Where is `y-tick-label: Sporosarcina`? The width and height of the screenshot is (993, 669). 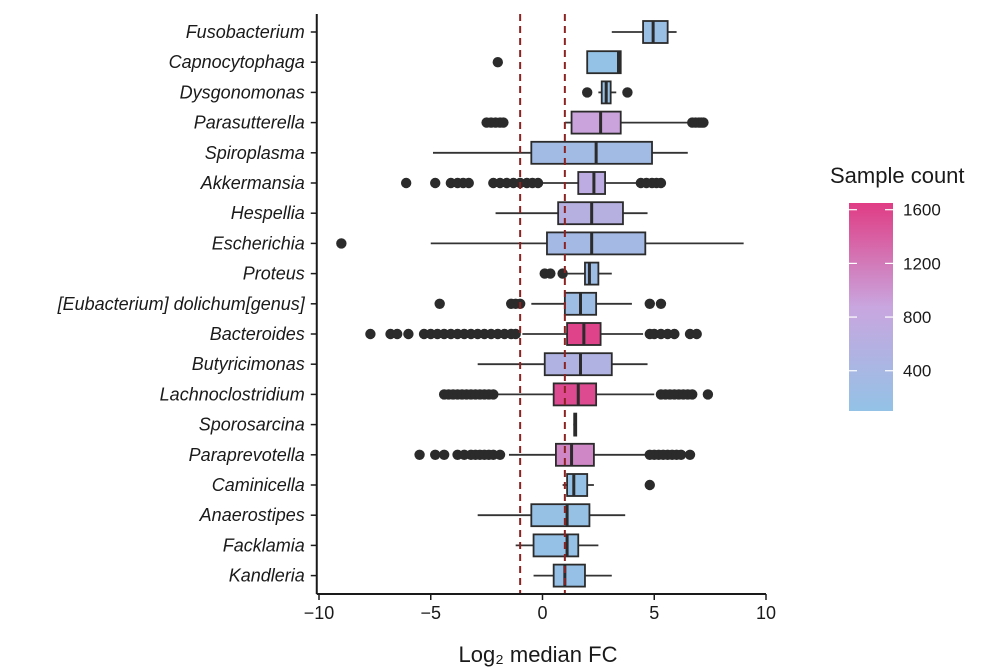 y-tick-label: Sporosarcina is located at coordinates (252, 425).